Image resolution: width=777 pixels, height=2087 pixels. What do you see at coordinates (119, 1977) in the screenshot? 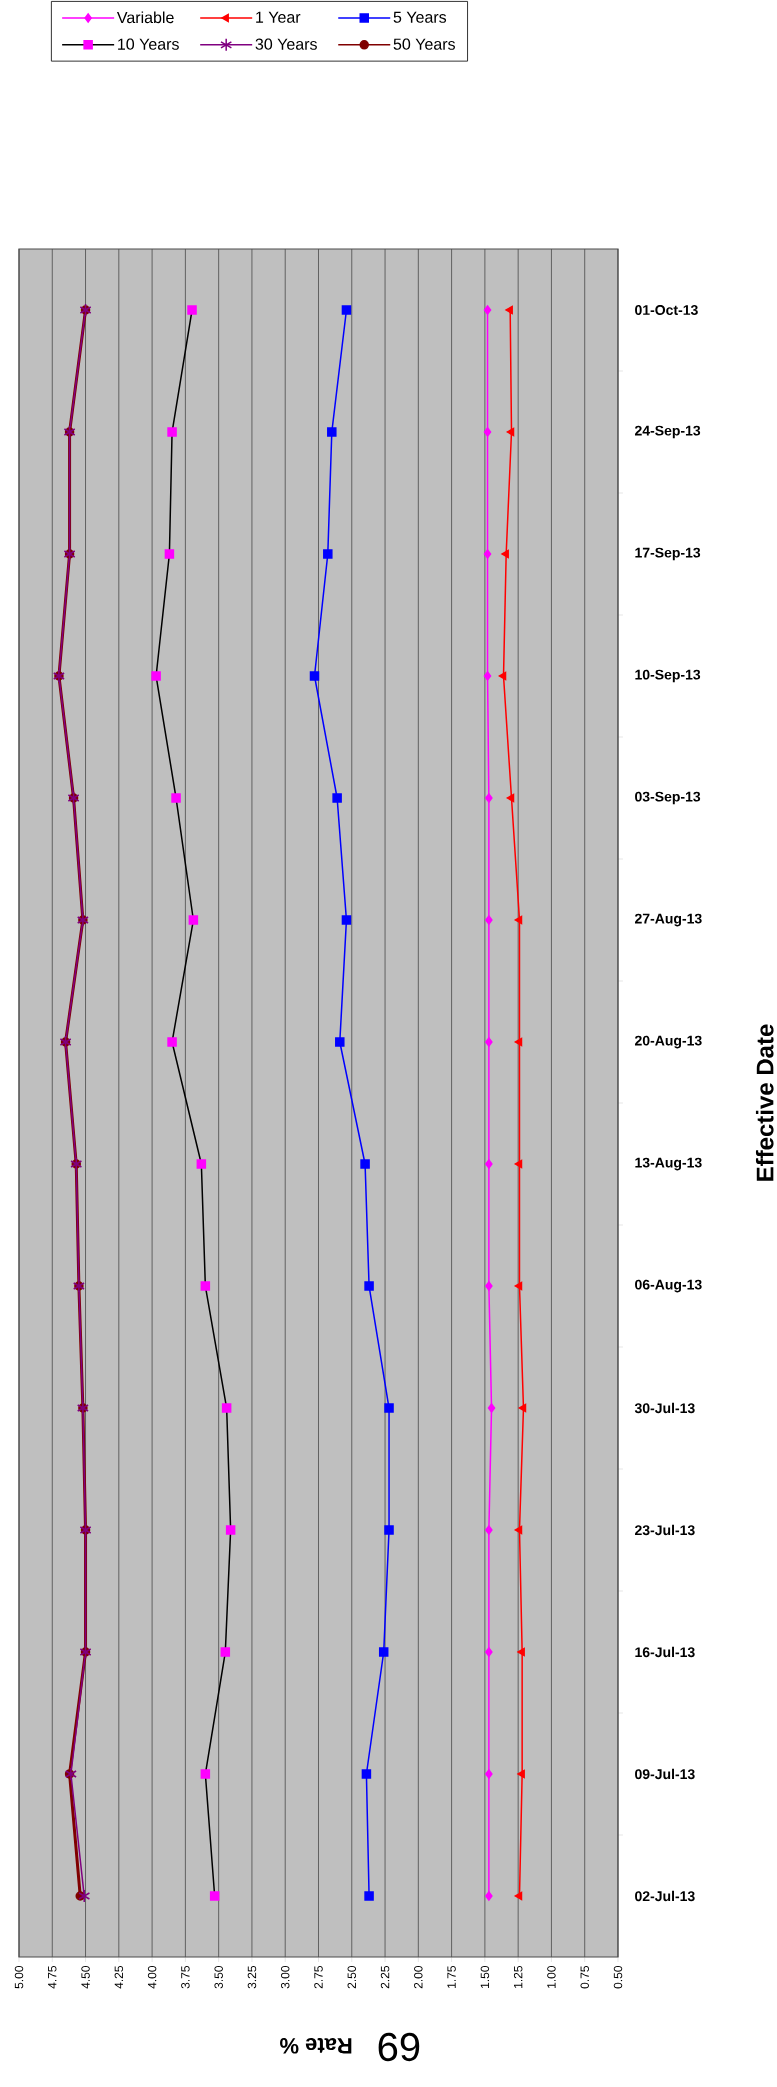
I see `x-tick-label: 4.25` at bounding box center [119, 1977].